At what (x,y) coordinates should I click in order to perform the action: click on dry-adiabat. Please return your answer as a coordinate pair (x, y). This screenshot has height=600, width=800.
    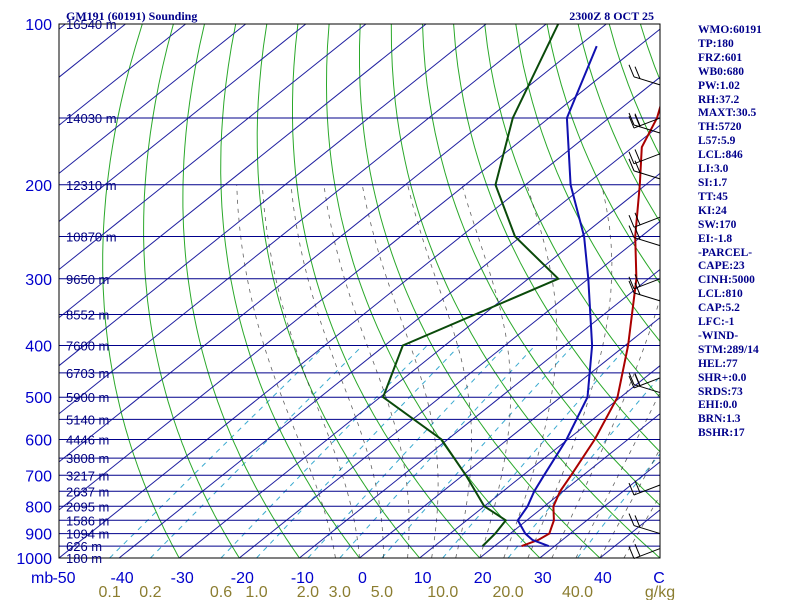
    Looking at the image, I should click on (191, 291).